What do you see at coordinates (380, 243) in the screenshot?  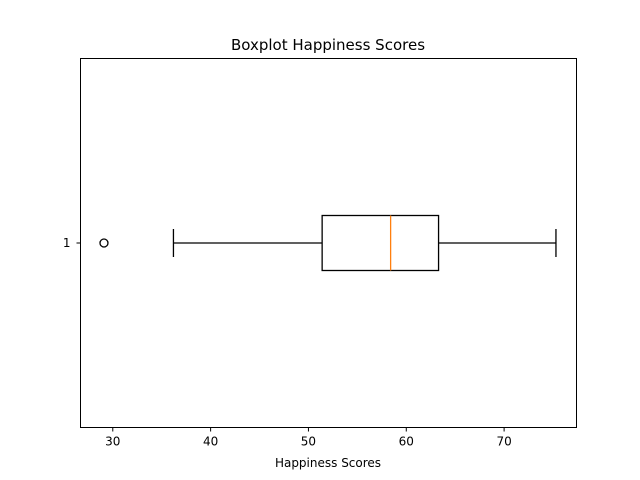 I see `iqr-box` at bounding box center [380, 243].